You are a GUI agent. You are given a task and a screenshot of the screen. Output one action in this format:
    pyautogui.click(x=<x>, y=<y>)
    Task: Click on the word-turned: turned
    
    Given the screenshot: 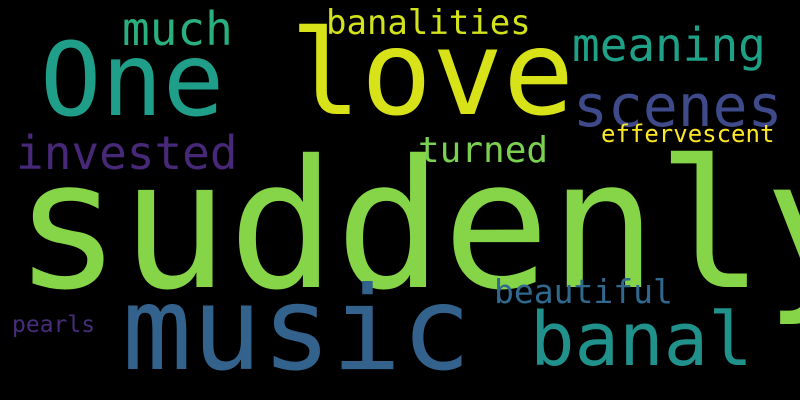 What is the action you would take?
    pyautogui.click(x=483, y=150)
    